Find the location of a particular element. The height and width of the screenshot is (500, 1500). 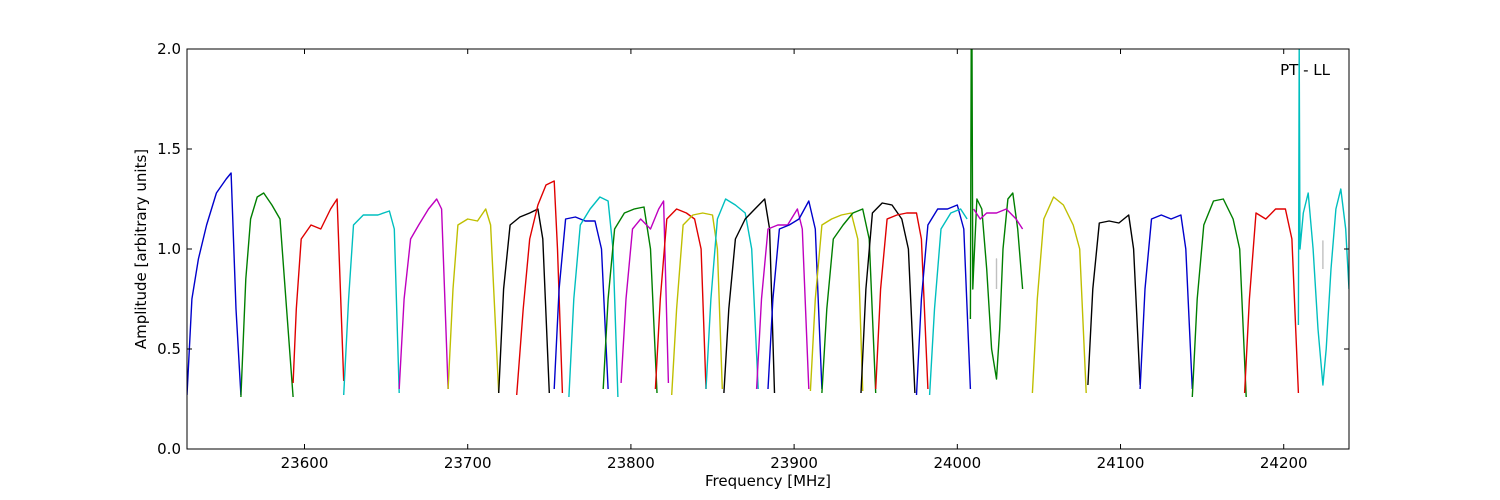

x-tick-label: 23800 is located at coordinates (631, 463).